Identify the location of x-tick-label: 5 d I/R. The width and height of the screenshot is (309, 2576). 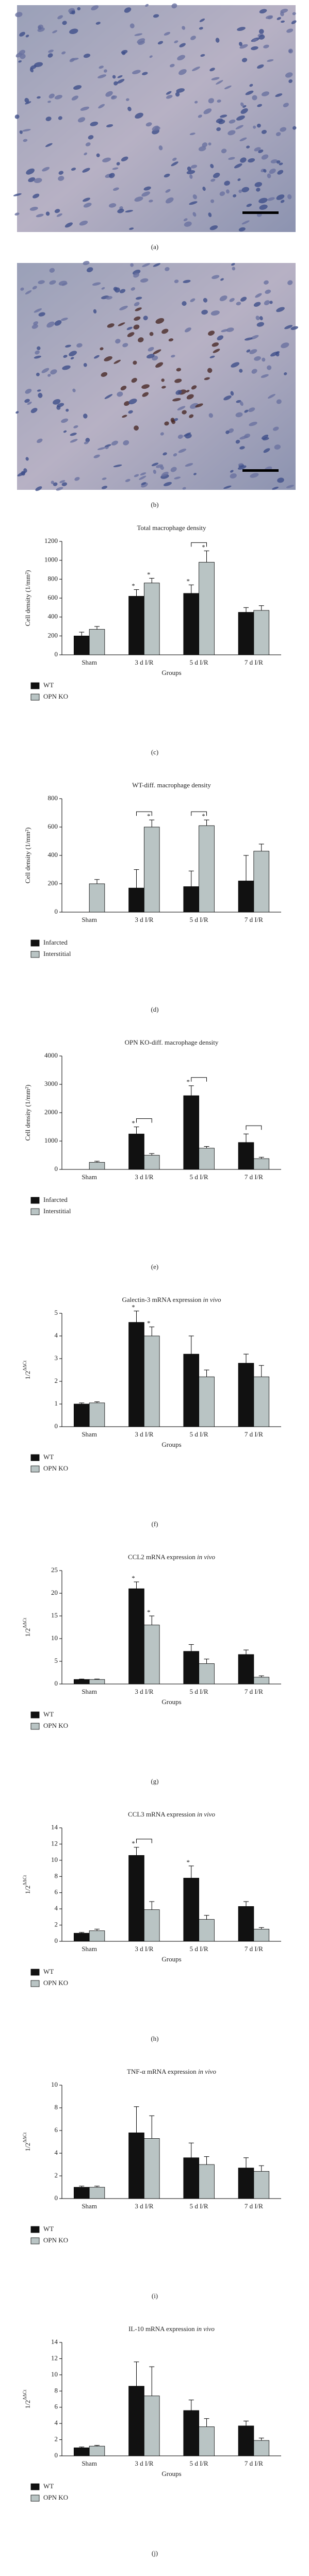
(199, 1949).